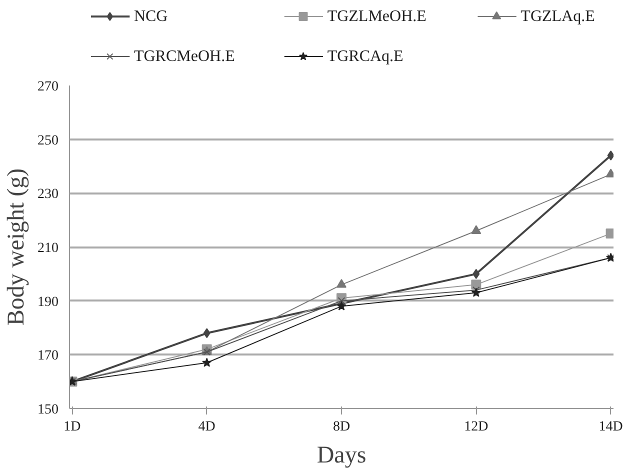 Image resolution: width=633 pixels, height=471 pixels. Describe the element at coordinates (610, 427) in the screenshot. I see `x-tick-label: 14D` at that location.